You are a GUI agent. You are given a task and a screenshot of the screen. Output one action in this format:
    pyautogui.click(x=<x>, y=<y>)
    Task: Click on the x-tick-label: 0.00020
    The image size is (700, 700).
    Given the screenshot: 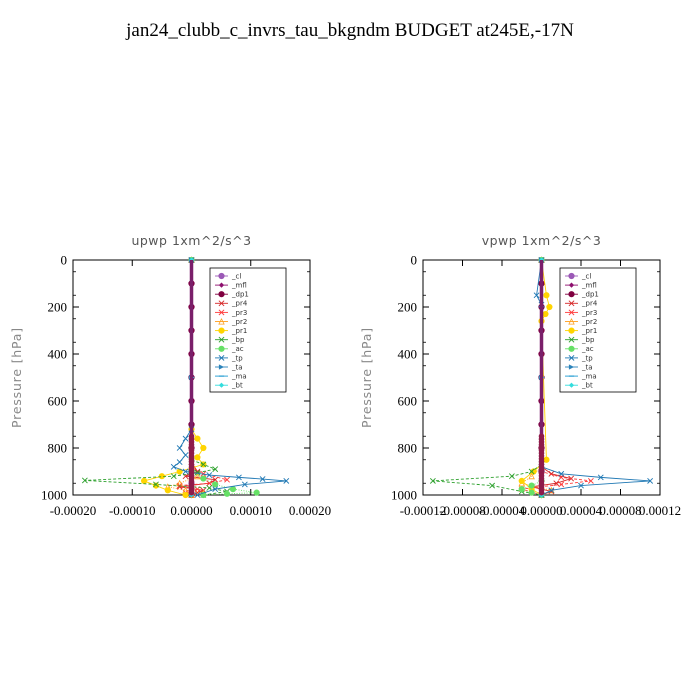 What is the action you would take?
    pyautogui.click(x=310, y=510)
    